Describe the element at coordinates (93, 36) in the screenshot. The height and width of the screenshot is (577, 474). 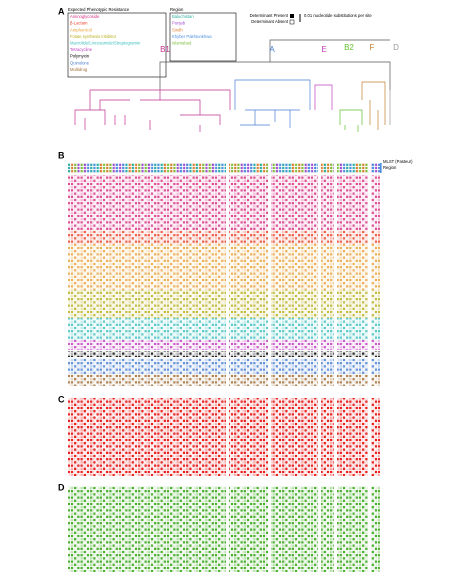
I see `legend-label: Folate synthesis inhibitor` at that location.